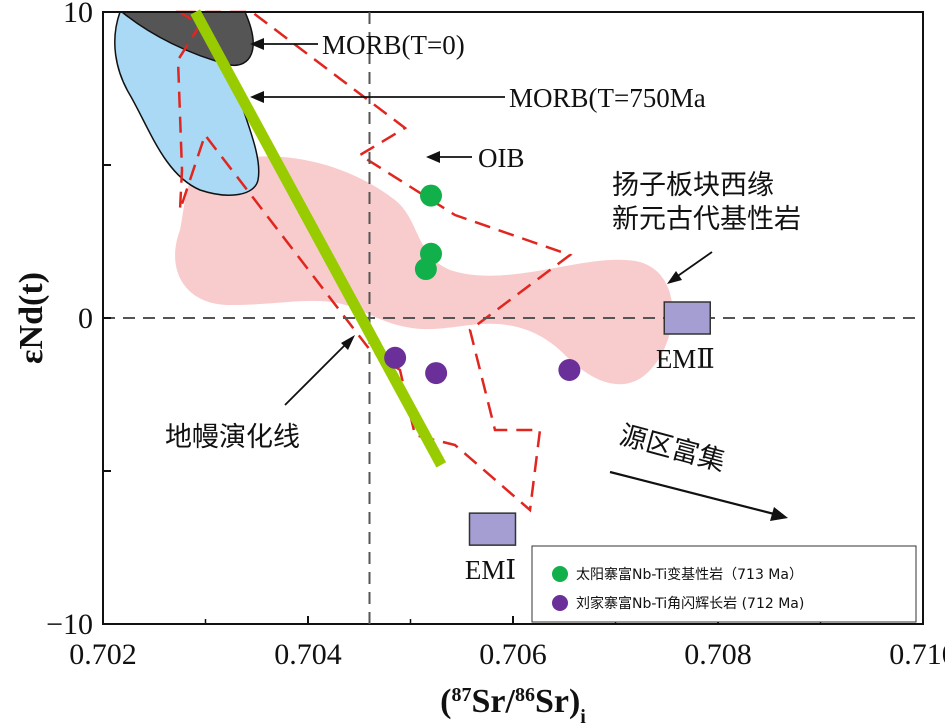 The width and height of the screenshot is (945, 724). What do you see at coordinates (685, 359) in the screenshot?
I see `end-member-label-0: EMⅡ` at bounding box center [685, 359].